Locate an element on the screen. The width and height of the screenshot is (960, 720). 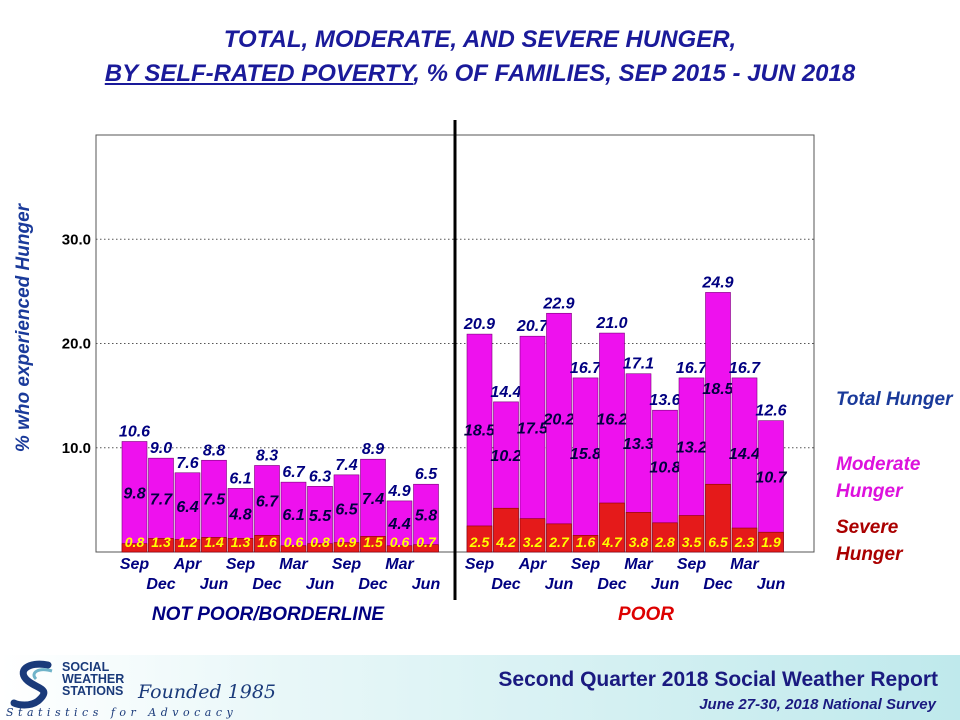
y-tick-label: 20.0 is located at coordinates (76, 344).